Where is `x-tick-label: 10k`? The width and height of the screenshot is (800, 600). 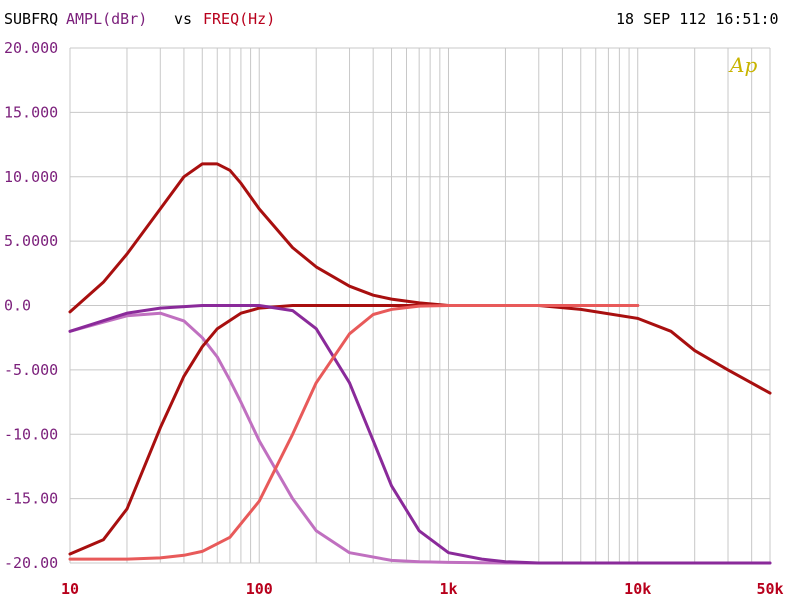 x-tick-label: 10k is located at coordinates (637, 589).